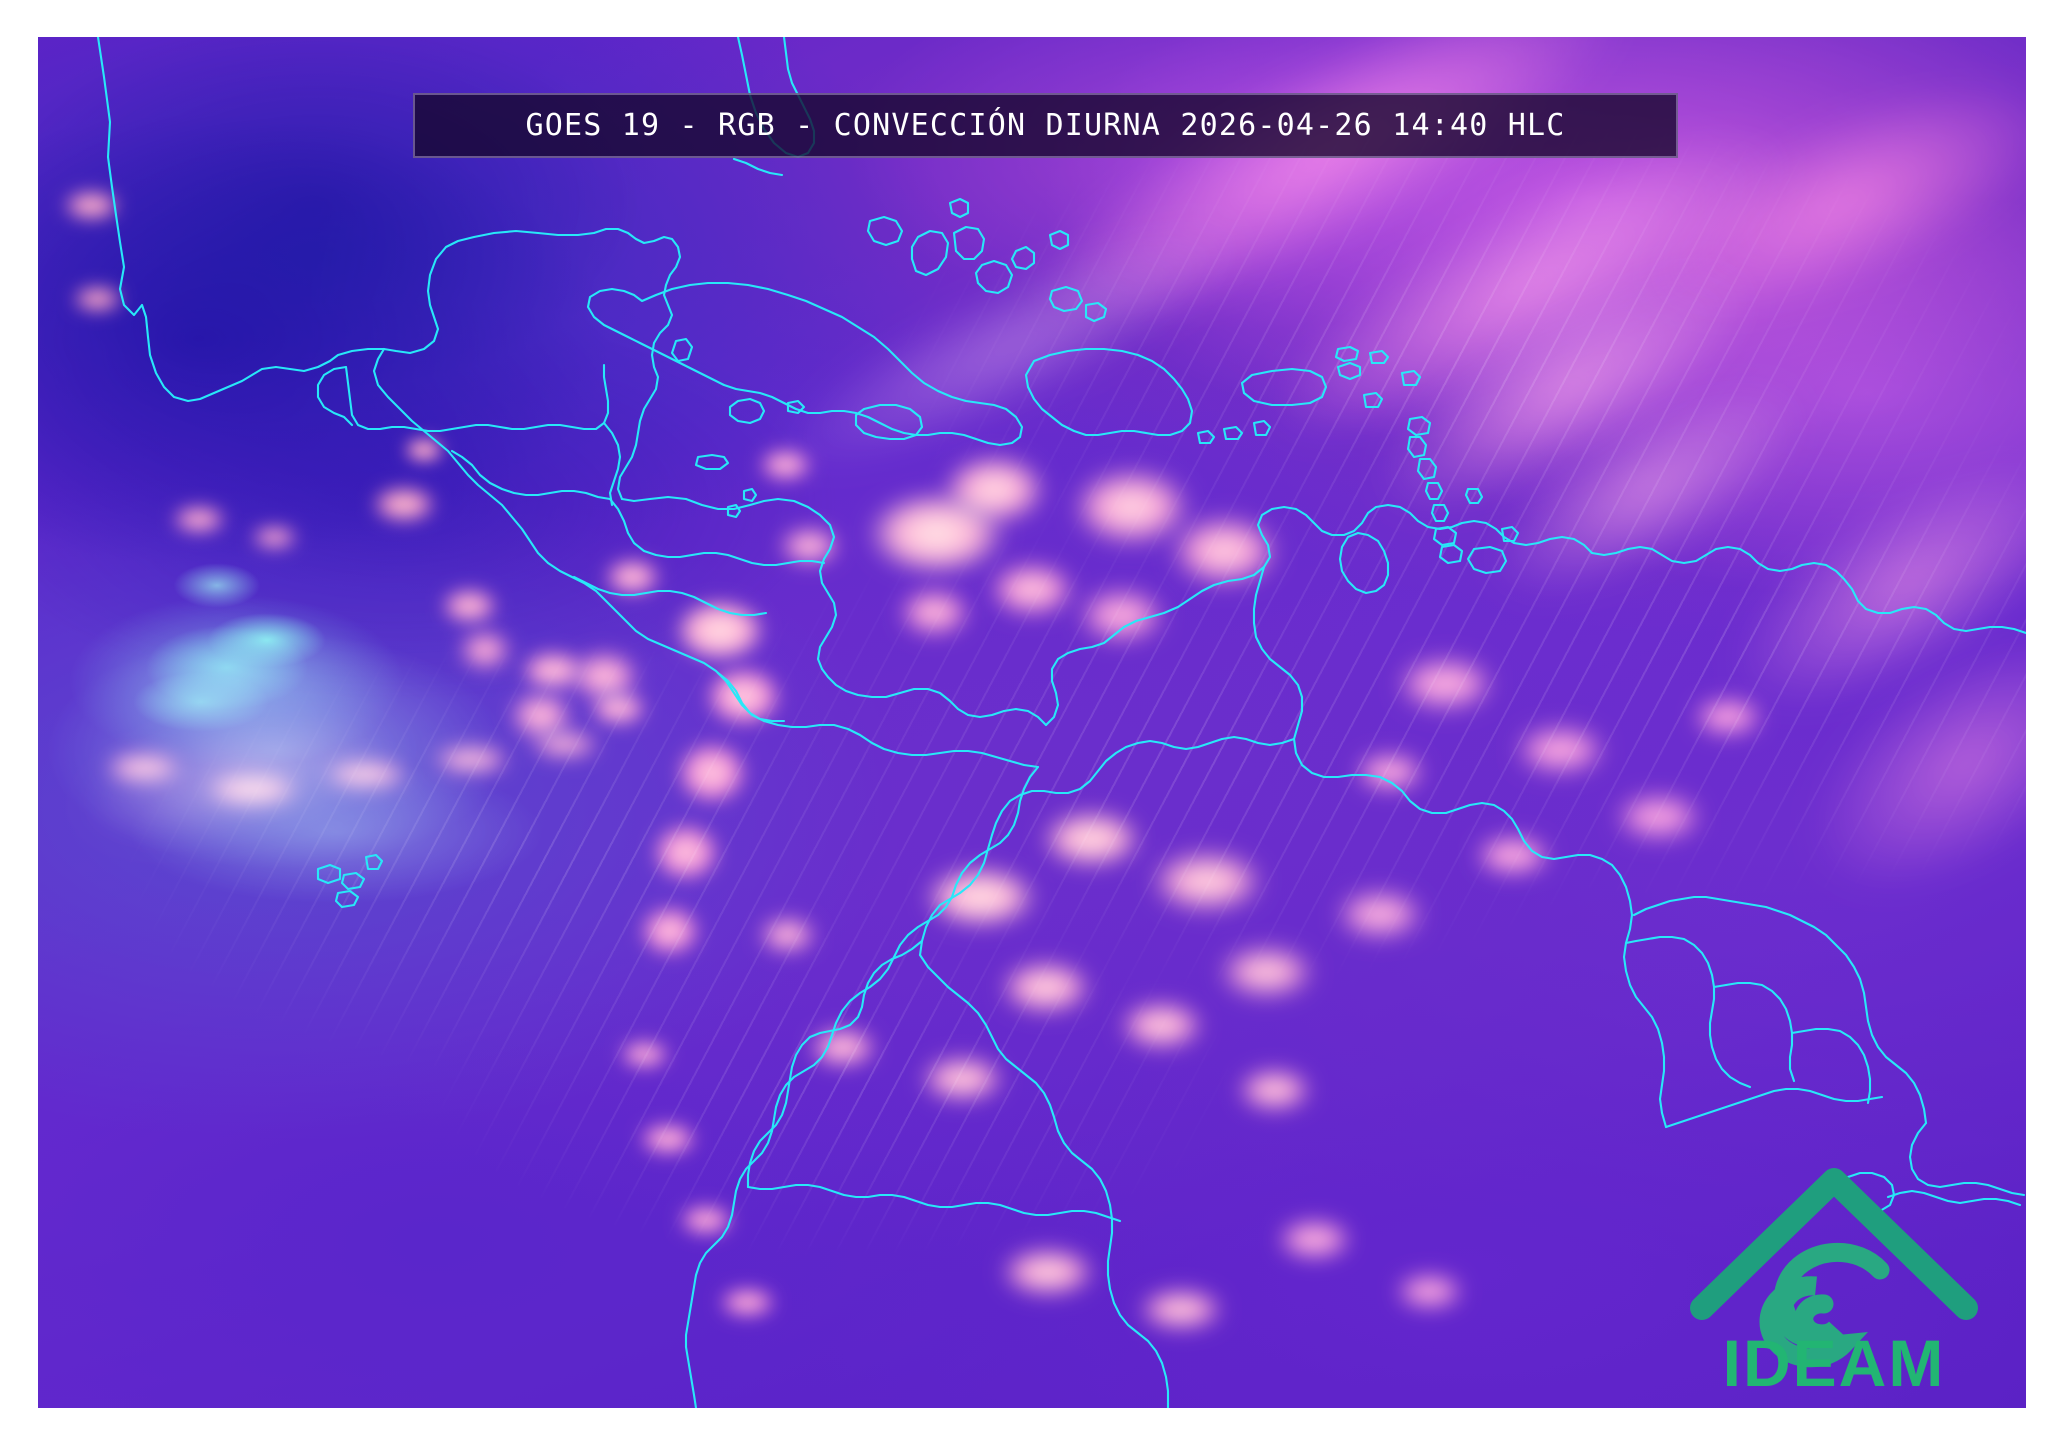  What do you see at coordinates (532, 364) in the screenshot?
I see `yucatan-coastline` at bounding box center [532, 364].